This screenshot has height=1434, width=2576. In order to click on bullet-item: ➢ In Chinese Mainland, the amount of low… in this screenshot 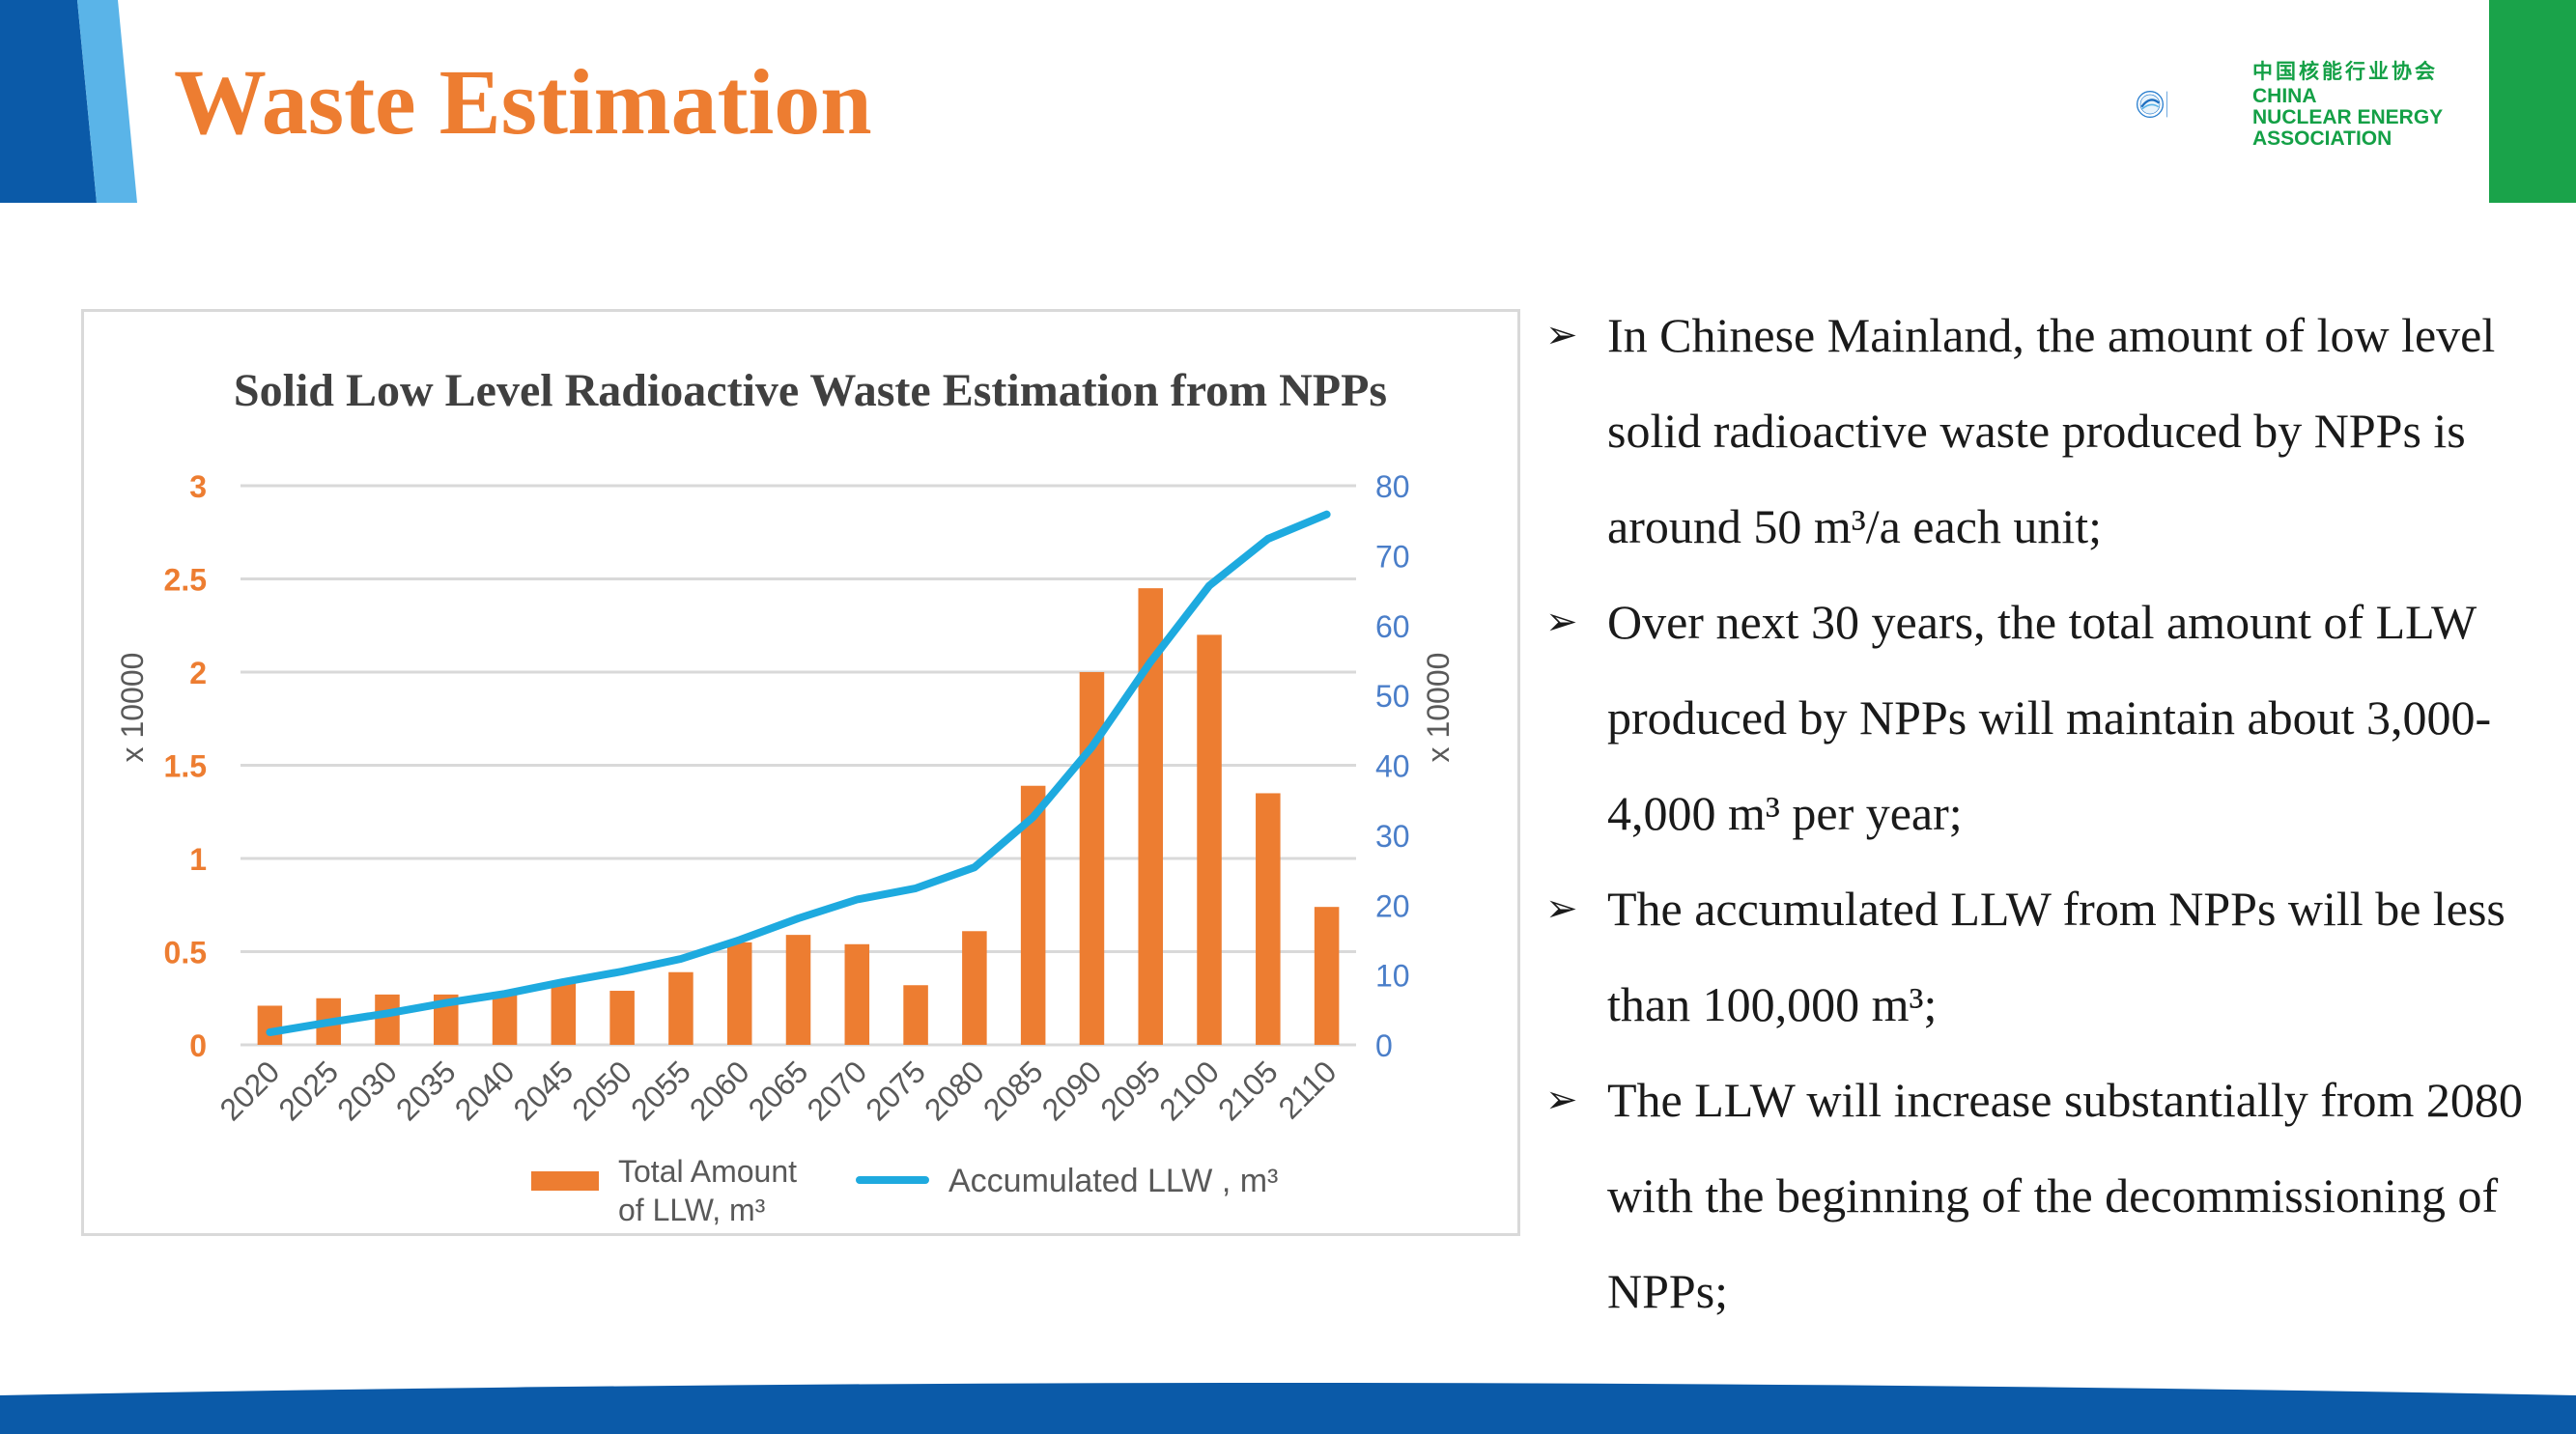, I will do `click(2047, 432)`.